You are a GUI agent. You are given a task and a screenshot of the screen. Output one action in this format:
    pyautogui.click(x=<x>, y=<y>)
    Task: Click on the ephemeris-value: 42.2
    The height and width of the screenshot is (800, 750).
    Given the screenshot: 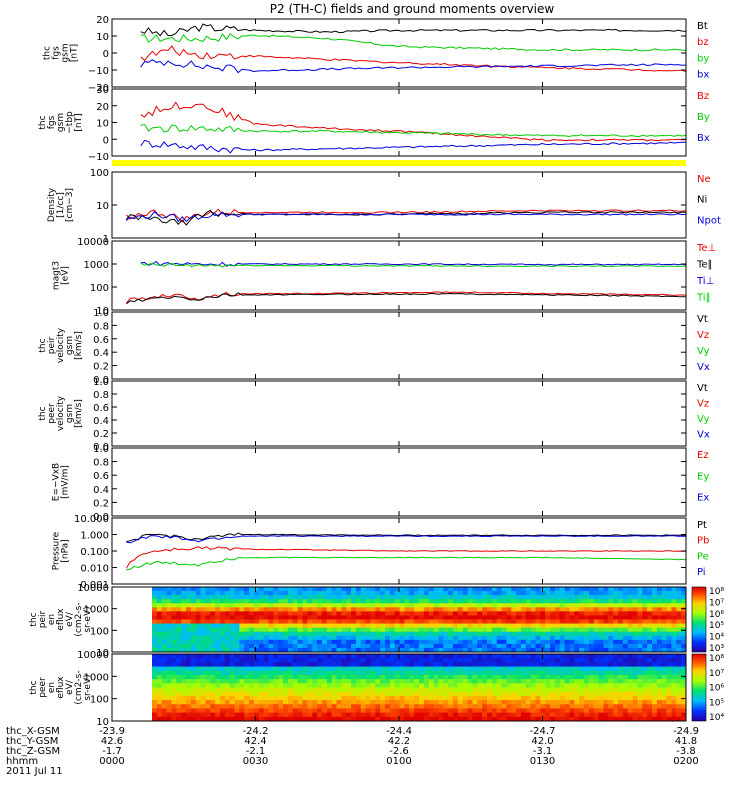 What is the action you would take?
    pyautogui.click(x=399, y=741)
    